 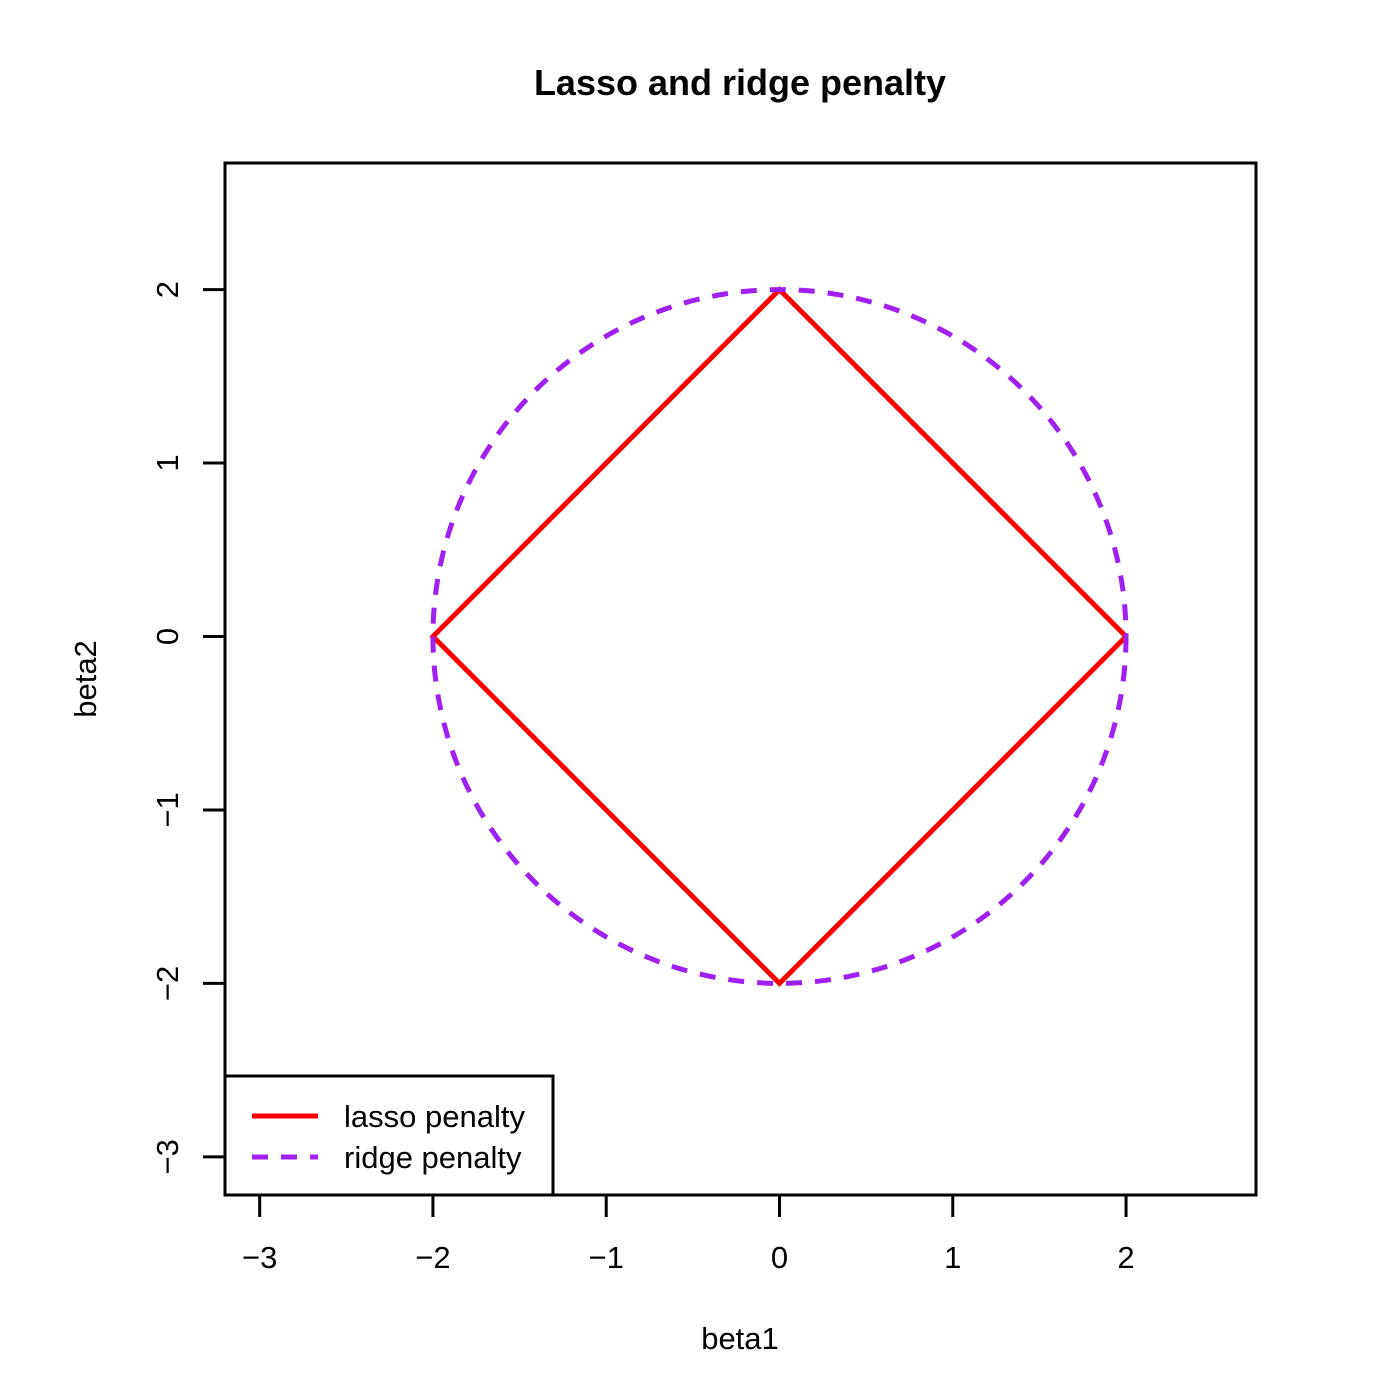 What do you see at coordinates (167, 1156) in the screenshot?
I see `y-tick-label: −3` at bounding box center [167, 1156].